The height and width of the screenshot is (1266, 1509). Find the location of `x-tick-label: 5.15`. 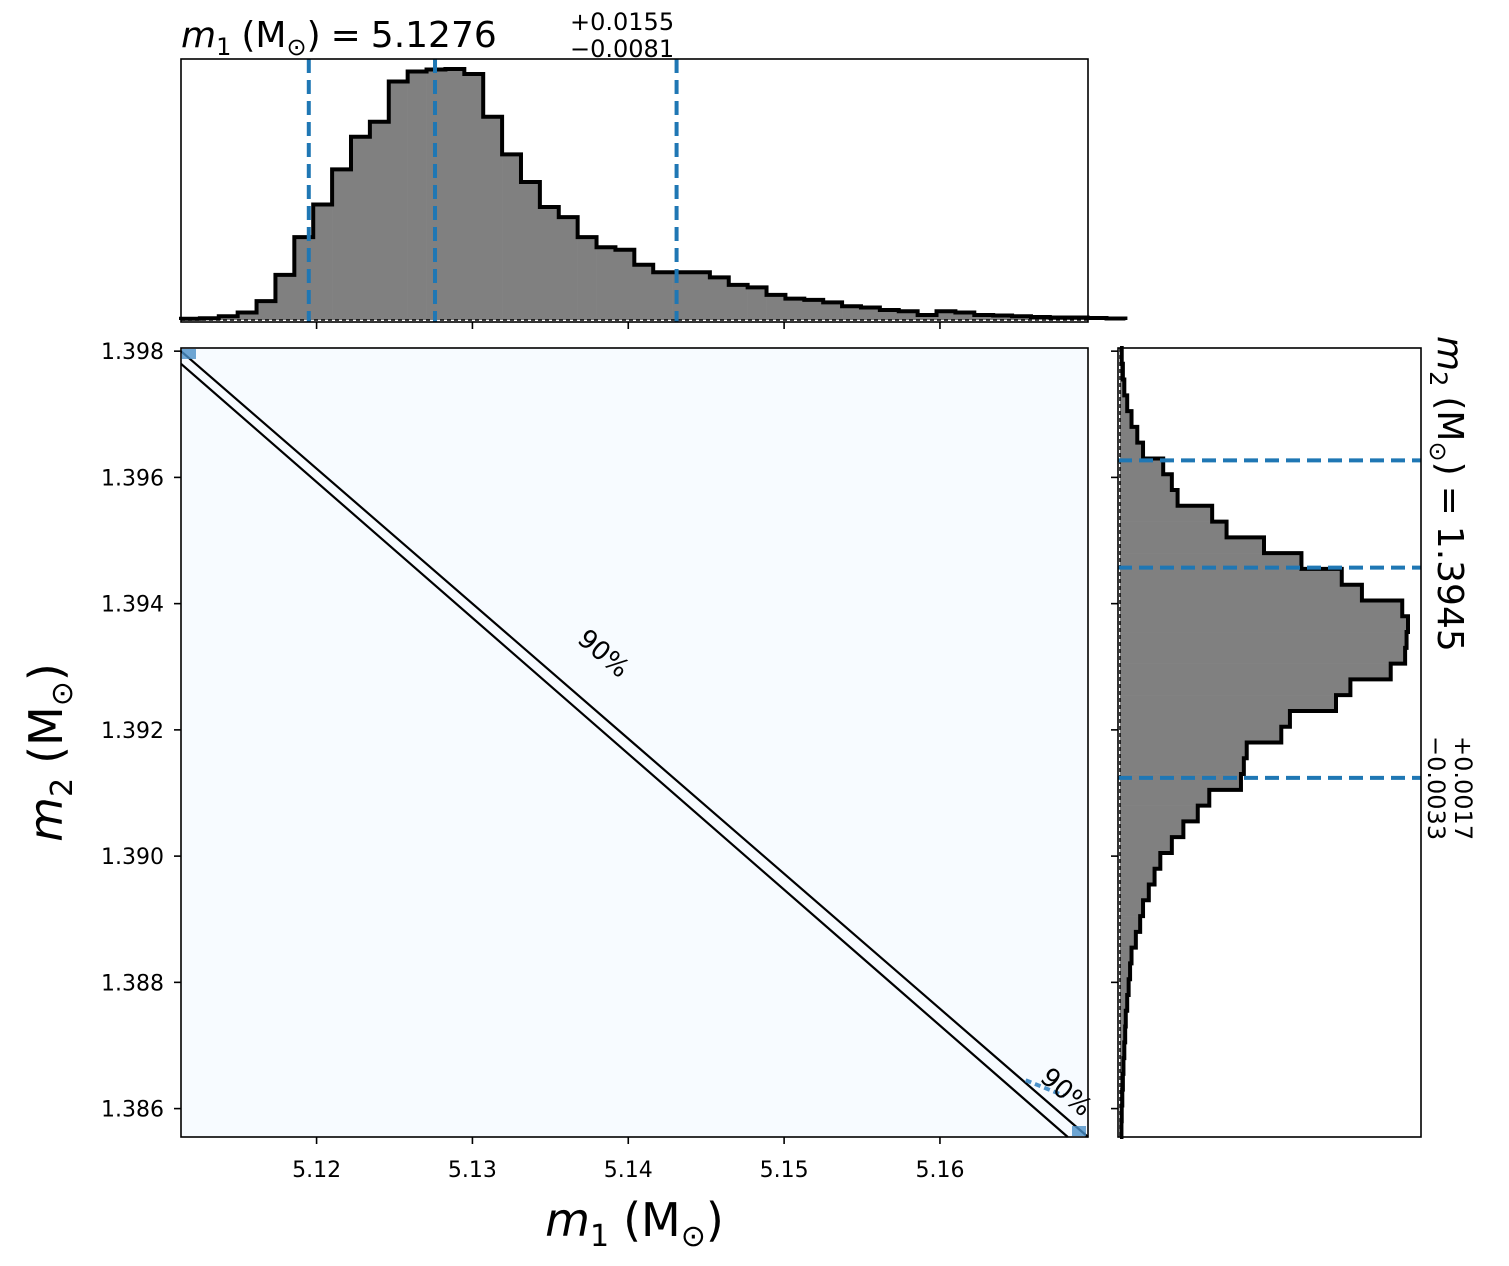

x-tick-label: 5.15 is located at coordinates (784, 1170).